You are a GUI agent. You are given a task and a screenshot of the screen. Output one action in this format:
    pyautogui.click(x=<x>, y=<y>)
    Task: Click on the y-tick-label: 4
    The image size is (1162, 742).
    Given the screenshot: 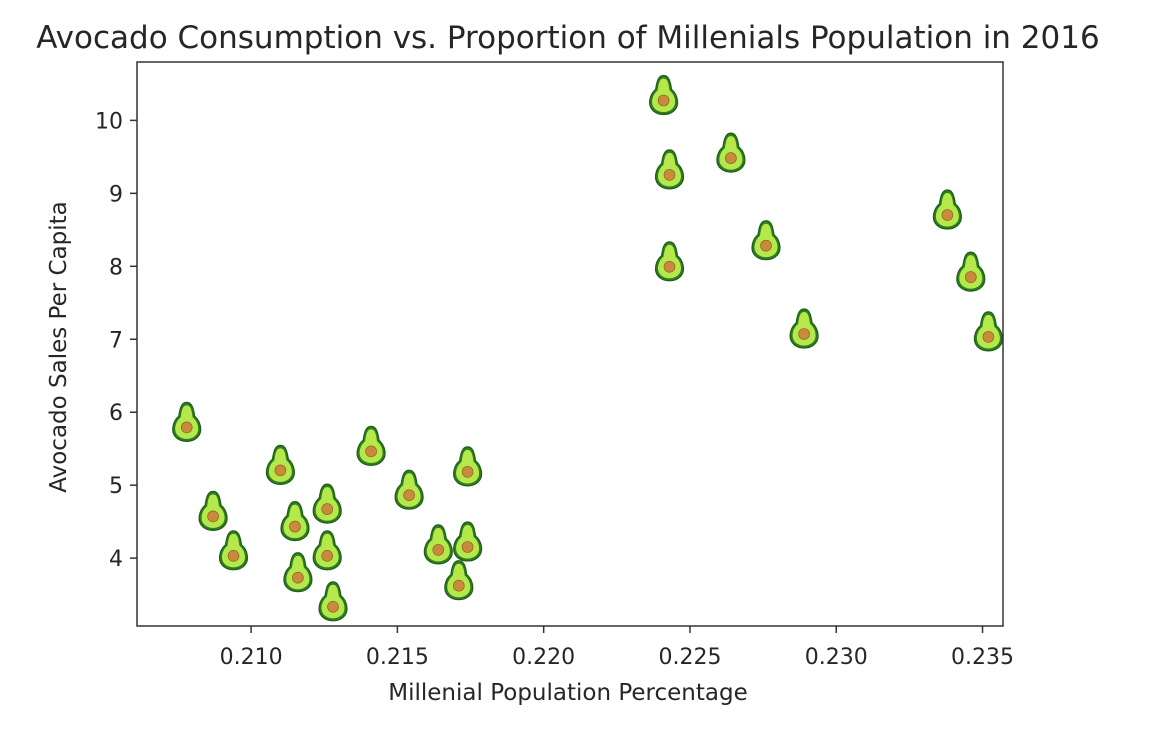 What is the action you would take?
    pyautogui.click(x=116, y=559)
    